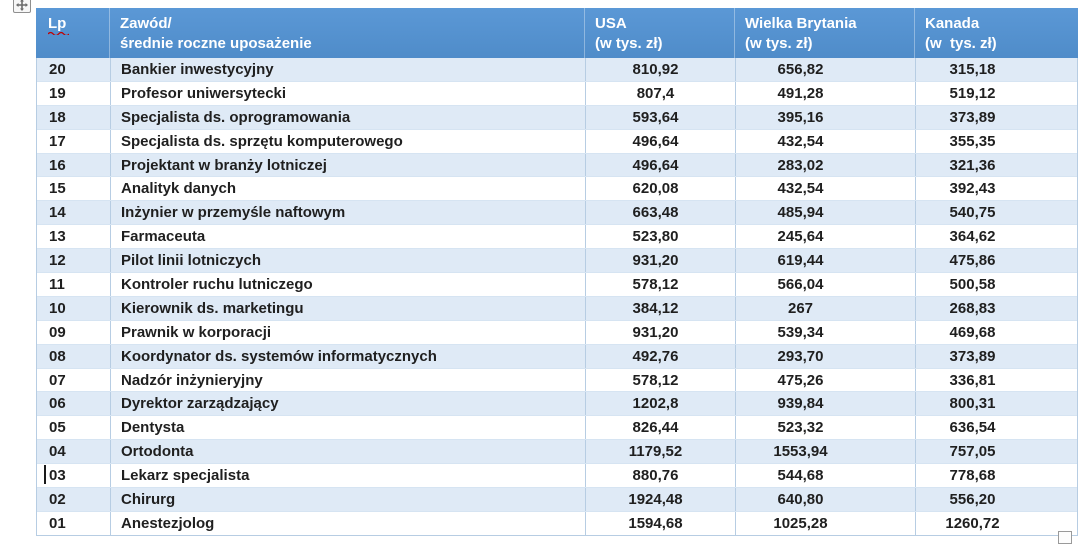 The width and height of the screenshot is (1080, 544). Describe the element at coordinates (826, 261) in the screenshot. I see `cell-wb: 619,44` at that location.